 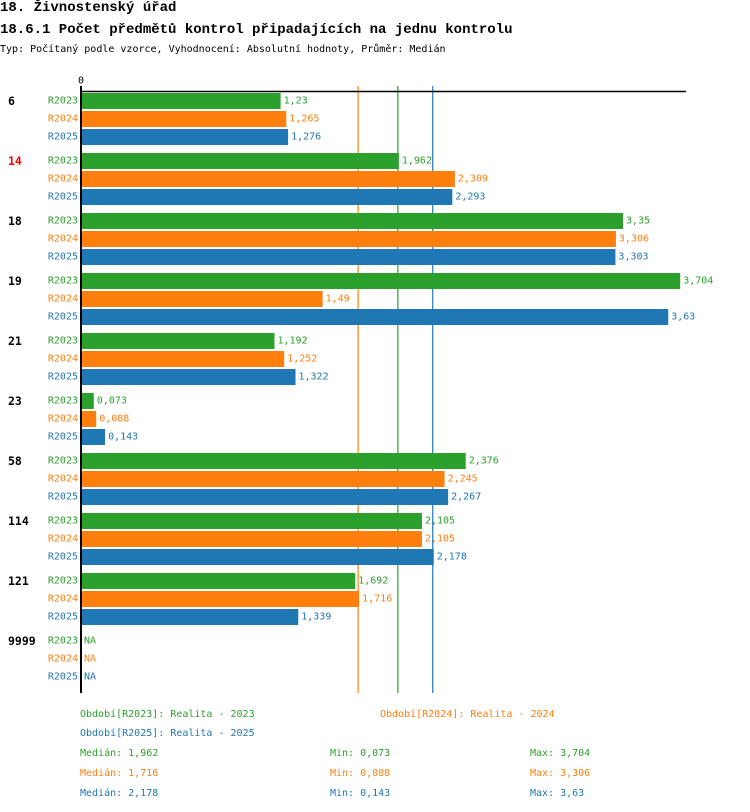 I want to click on value-label: 3,306, so click(x=634, y=239).